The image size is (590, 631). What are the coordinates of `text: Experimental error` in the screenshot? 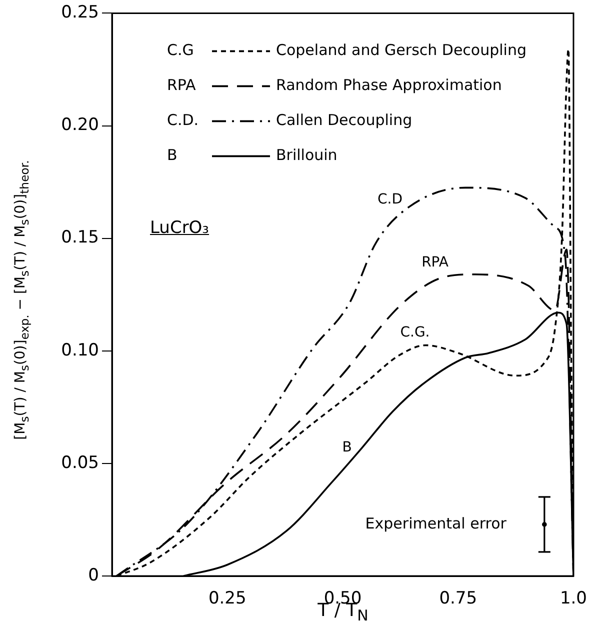 It's located at (436, 523).